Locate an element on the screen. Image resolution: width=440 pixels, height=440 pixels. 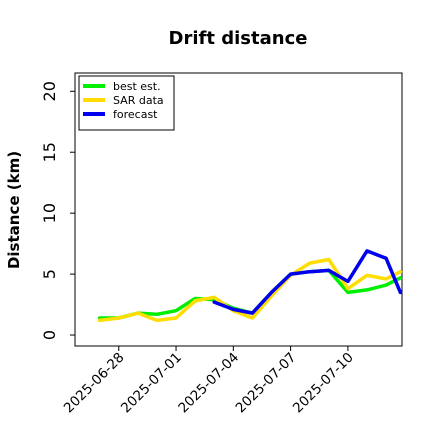
y-axis: 0 5 10 15 20 is located at coordinates (57, 210).